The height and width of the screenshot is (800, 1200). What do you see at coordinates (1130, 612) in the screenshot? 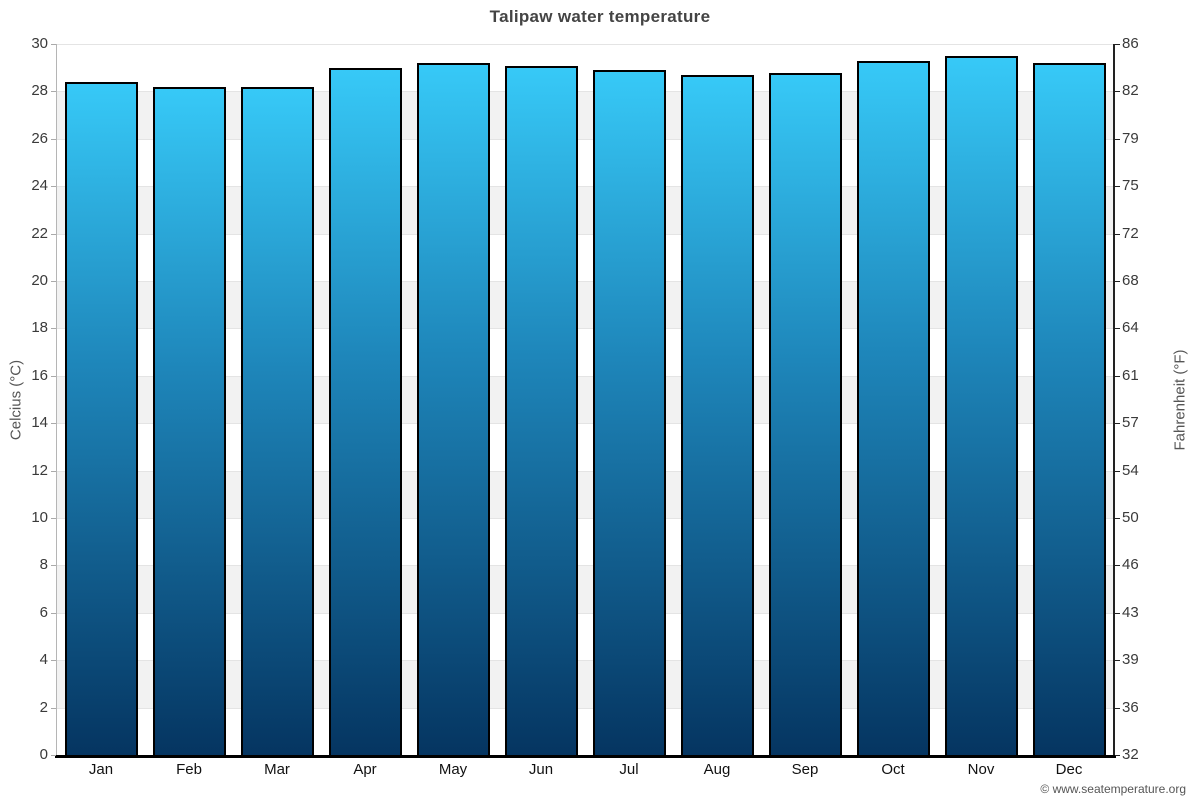
I see `y-axis-right-label: 43` at bounding box center [1130, 612].